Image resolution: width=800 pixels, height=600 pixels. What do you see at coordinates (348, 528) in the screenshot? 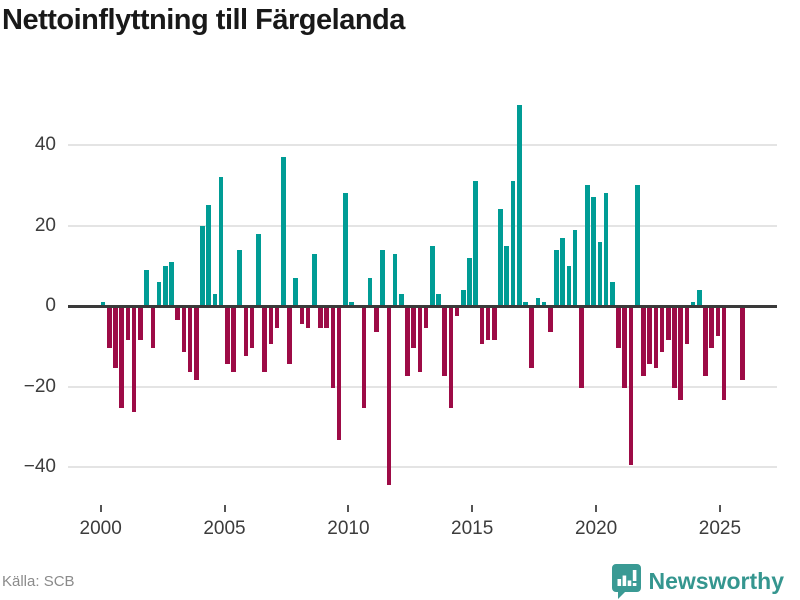
I see `x-axis-label-2010: 2010` at bounding box center [348, 528].